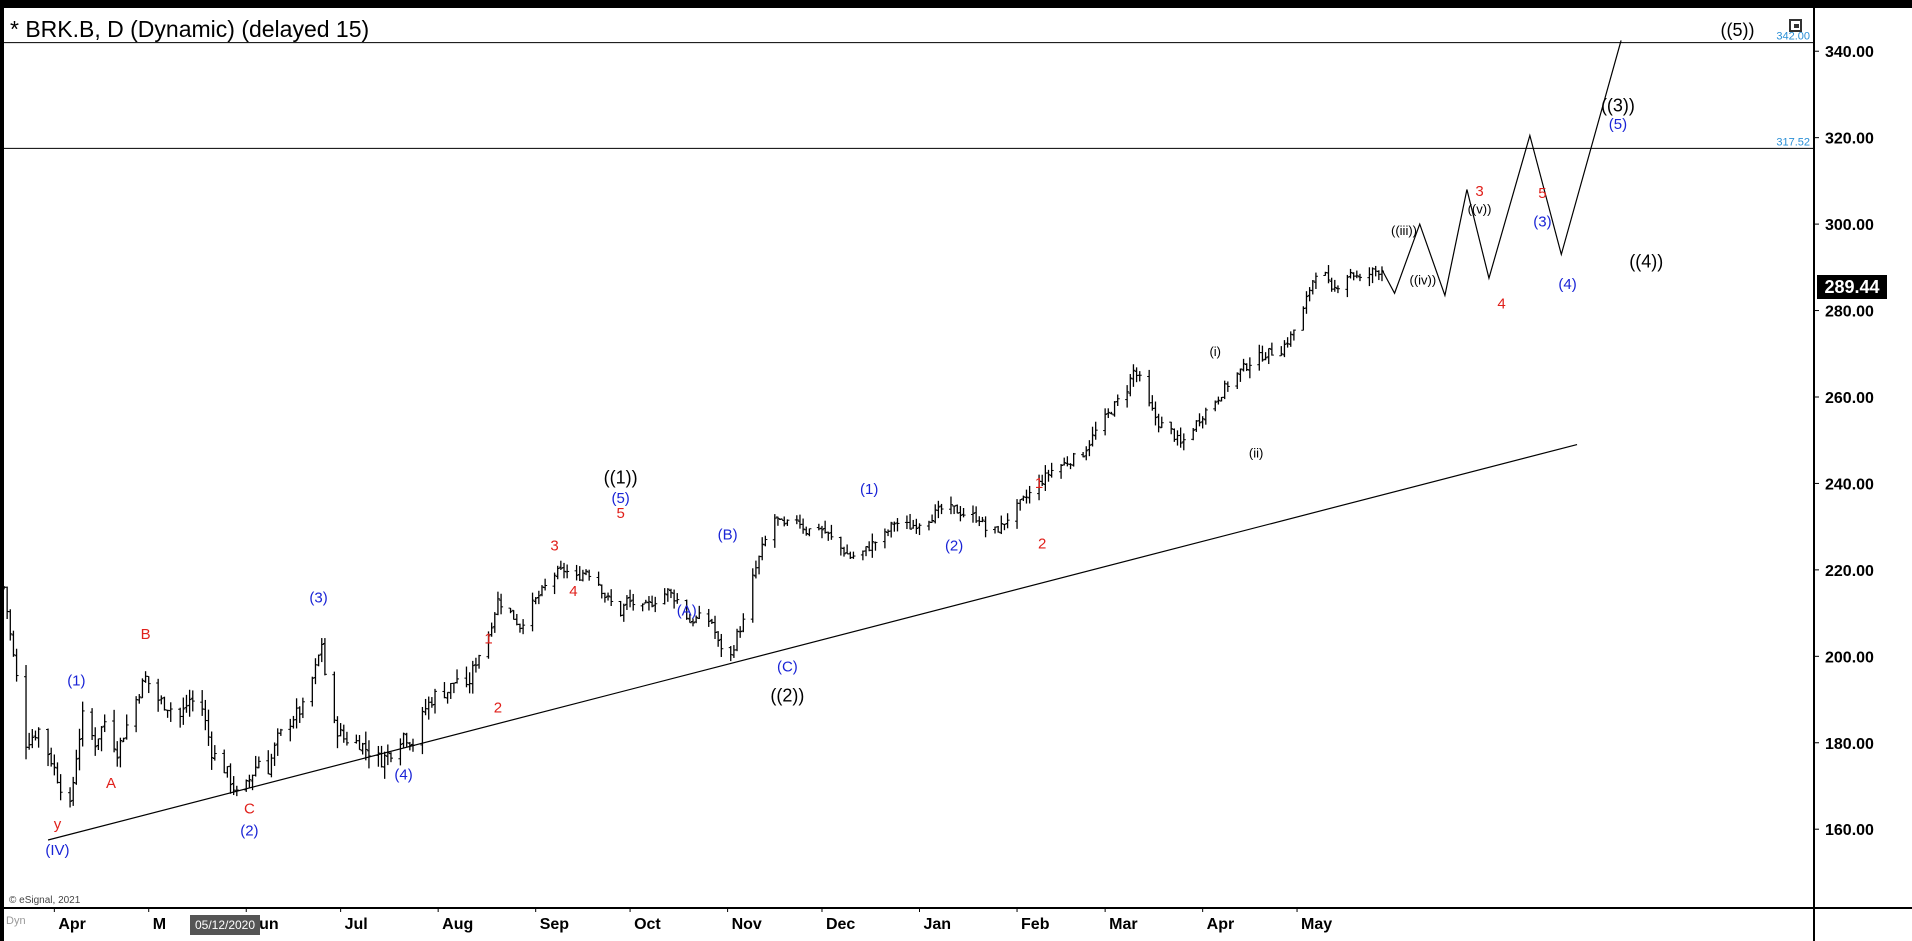 The width and height of the screenshot is (1912, 941). I want to click on wave-label: (A), so click(687, 610).